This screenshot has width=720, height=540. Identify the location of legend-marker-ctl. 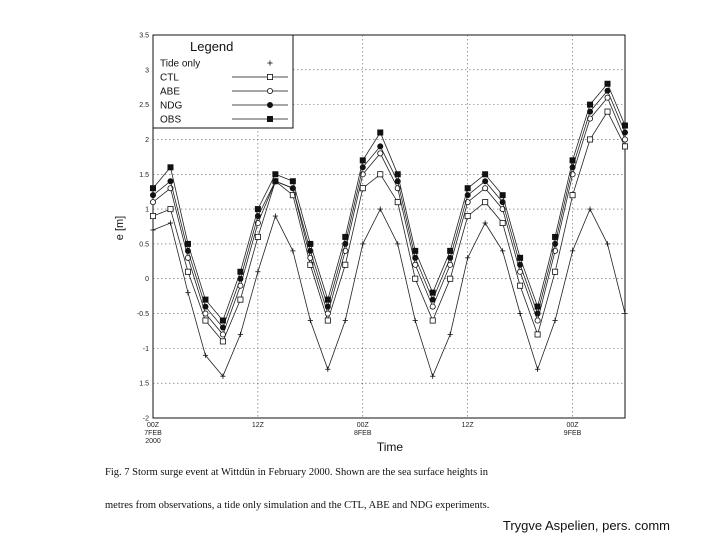
(269, 77).